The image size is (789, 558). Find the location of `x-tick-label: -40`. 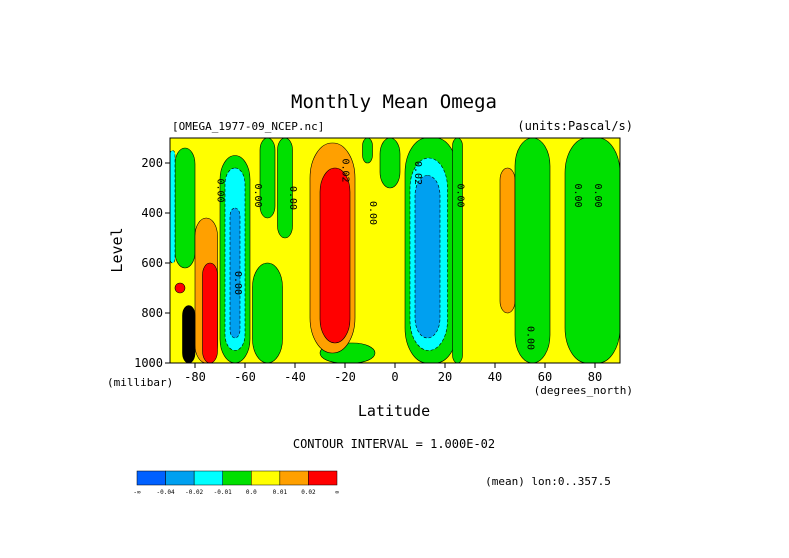

x-tick-label: -40 is located at coordinates (295, 377).